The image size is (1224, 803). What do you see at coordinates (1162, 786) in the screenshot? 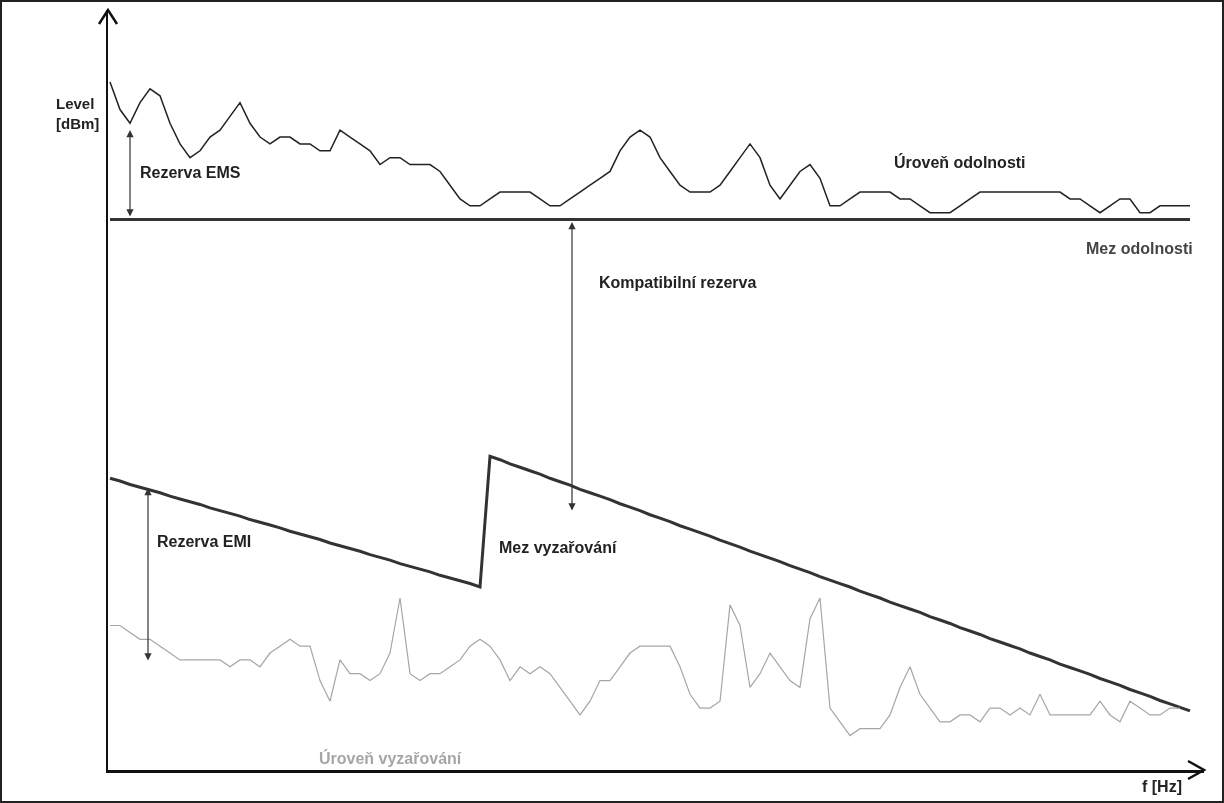
I see `x-axis-title: f [Hz]` at bounding box center [1162, 786].